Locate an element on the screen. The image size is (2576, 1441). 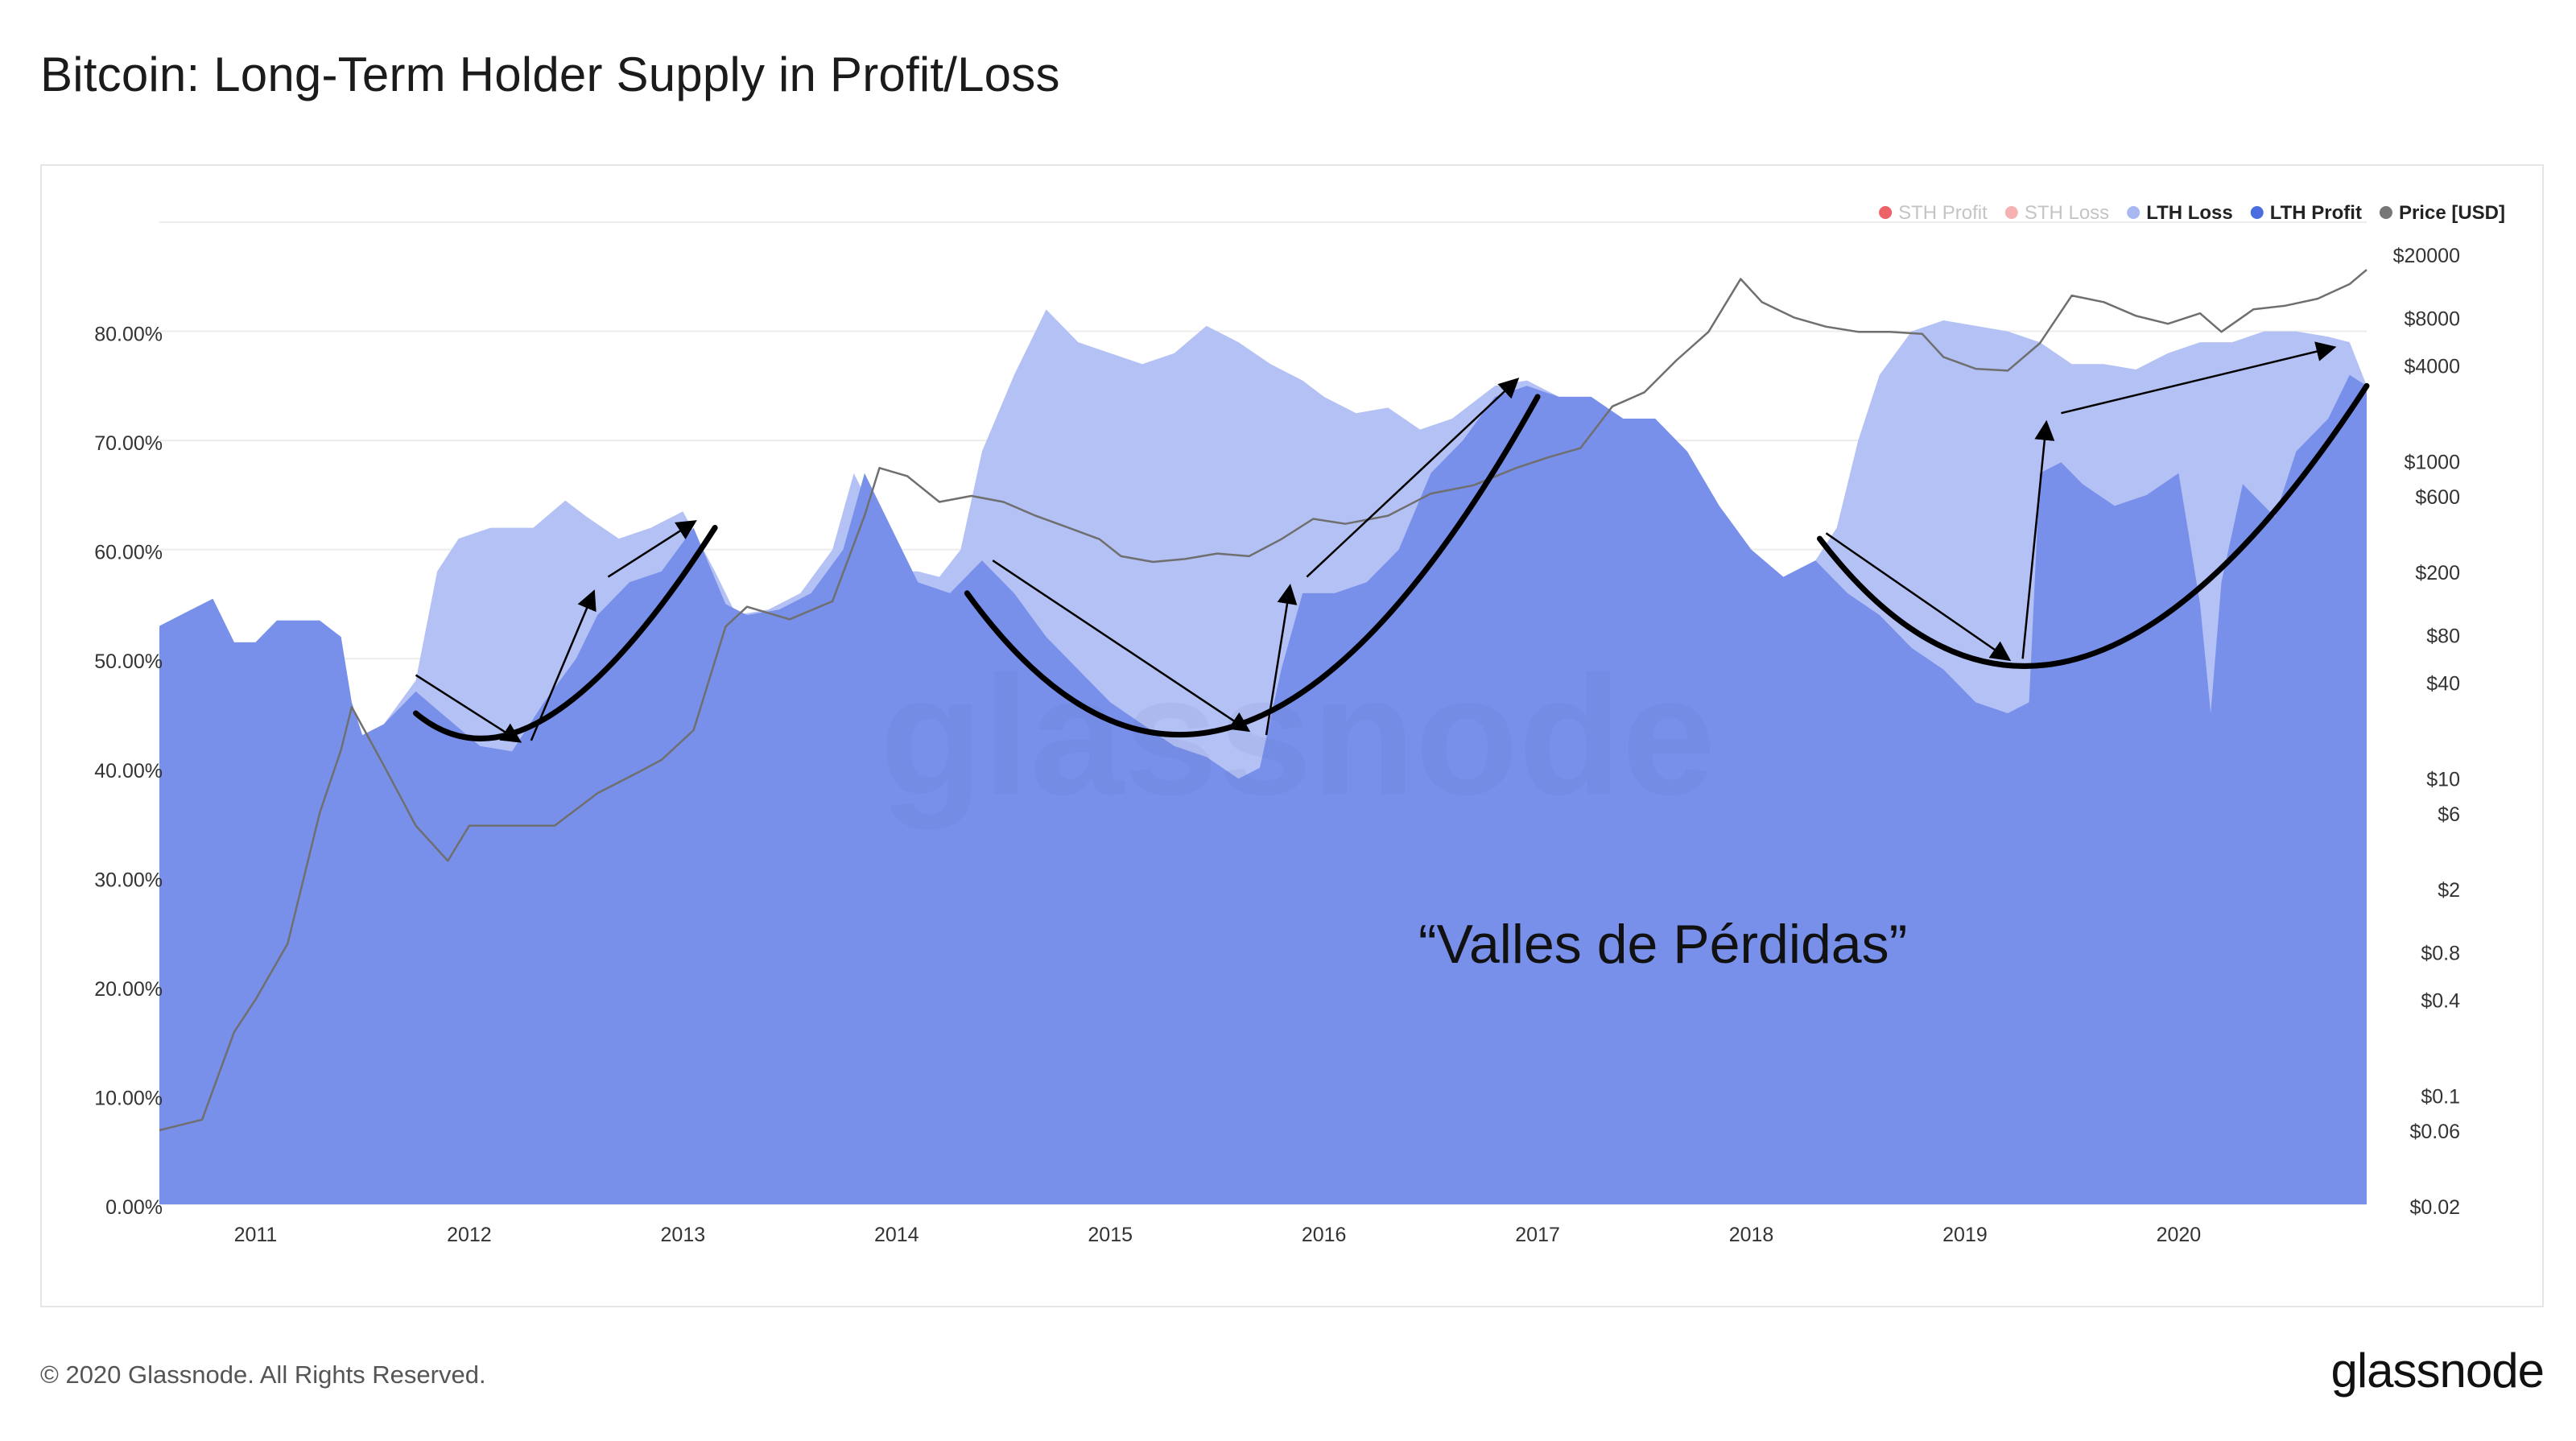
watermark: glassnode is located at coordinates (1298, 735).